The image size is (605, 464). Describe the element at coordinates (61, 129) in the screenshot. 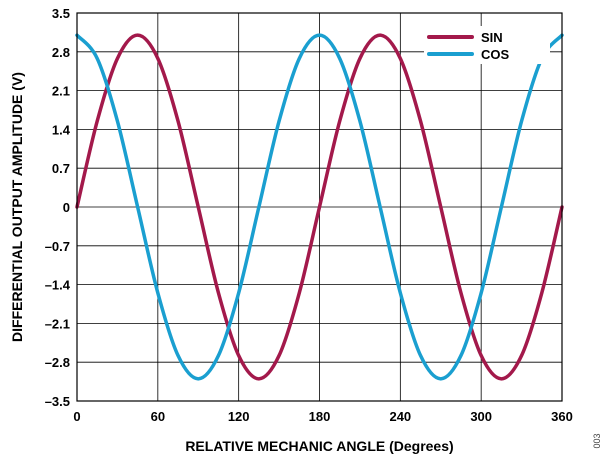

I see `y-tick-label: 1.4` at that location.